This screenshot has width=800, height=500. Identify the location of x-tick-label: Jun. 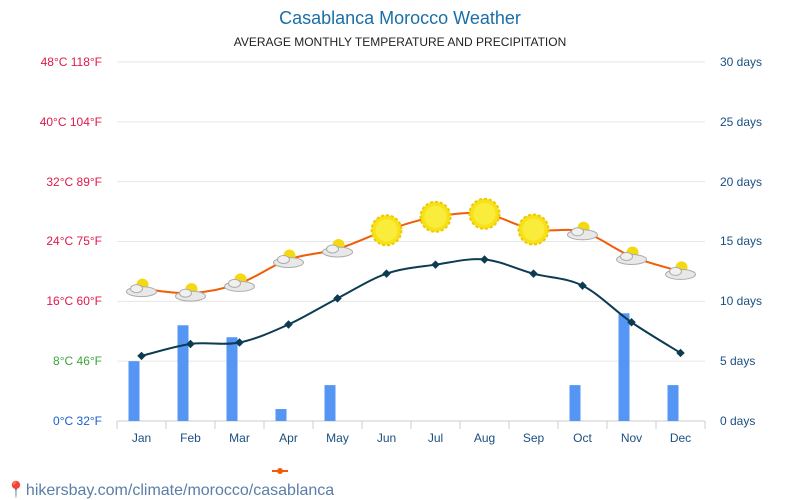
(386, 438).